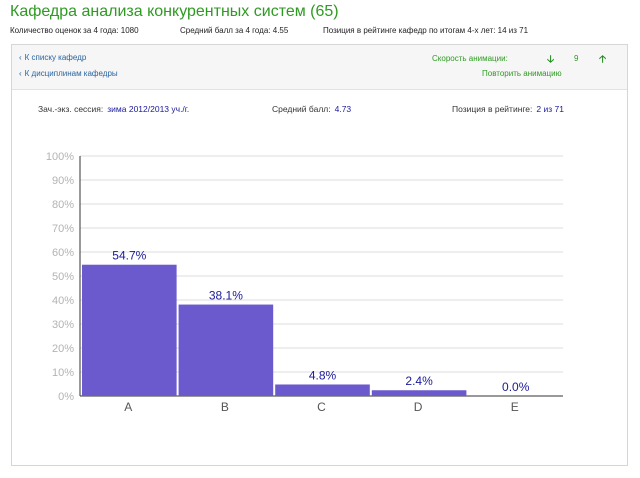 The image size is (640, 478). I want to click on grades-count-text: Количество оценок за 4 года: 1080, so click(74, 30).